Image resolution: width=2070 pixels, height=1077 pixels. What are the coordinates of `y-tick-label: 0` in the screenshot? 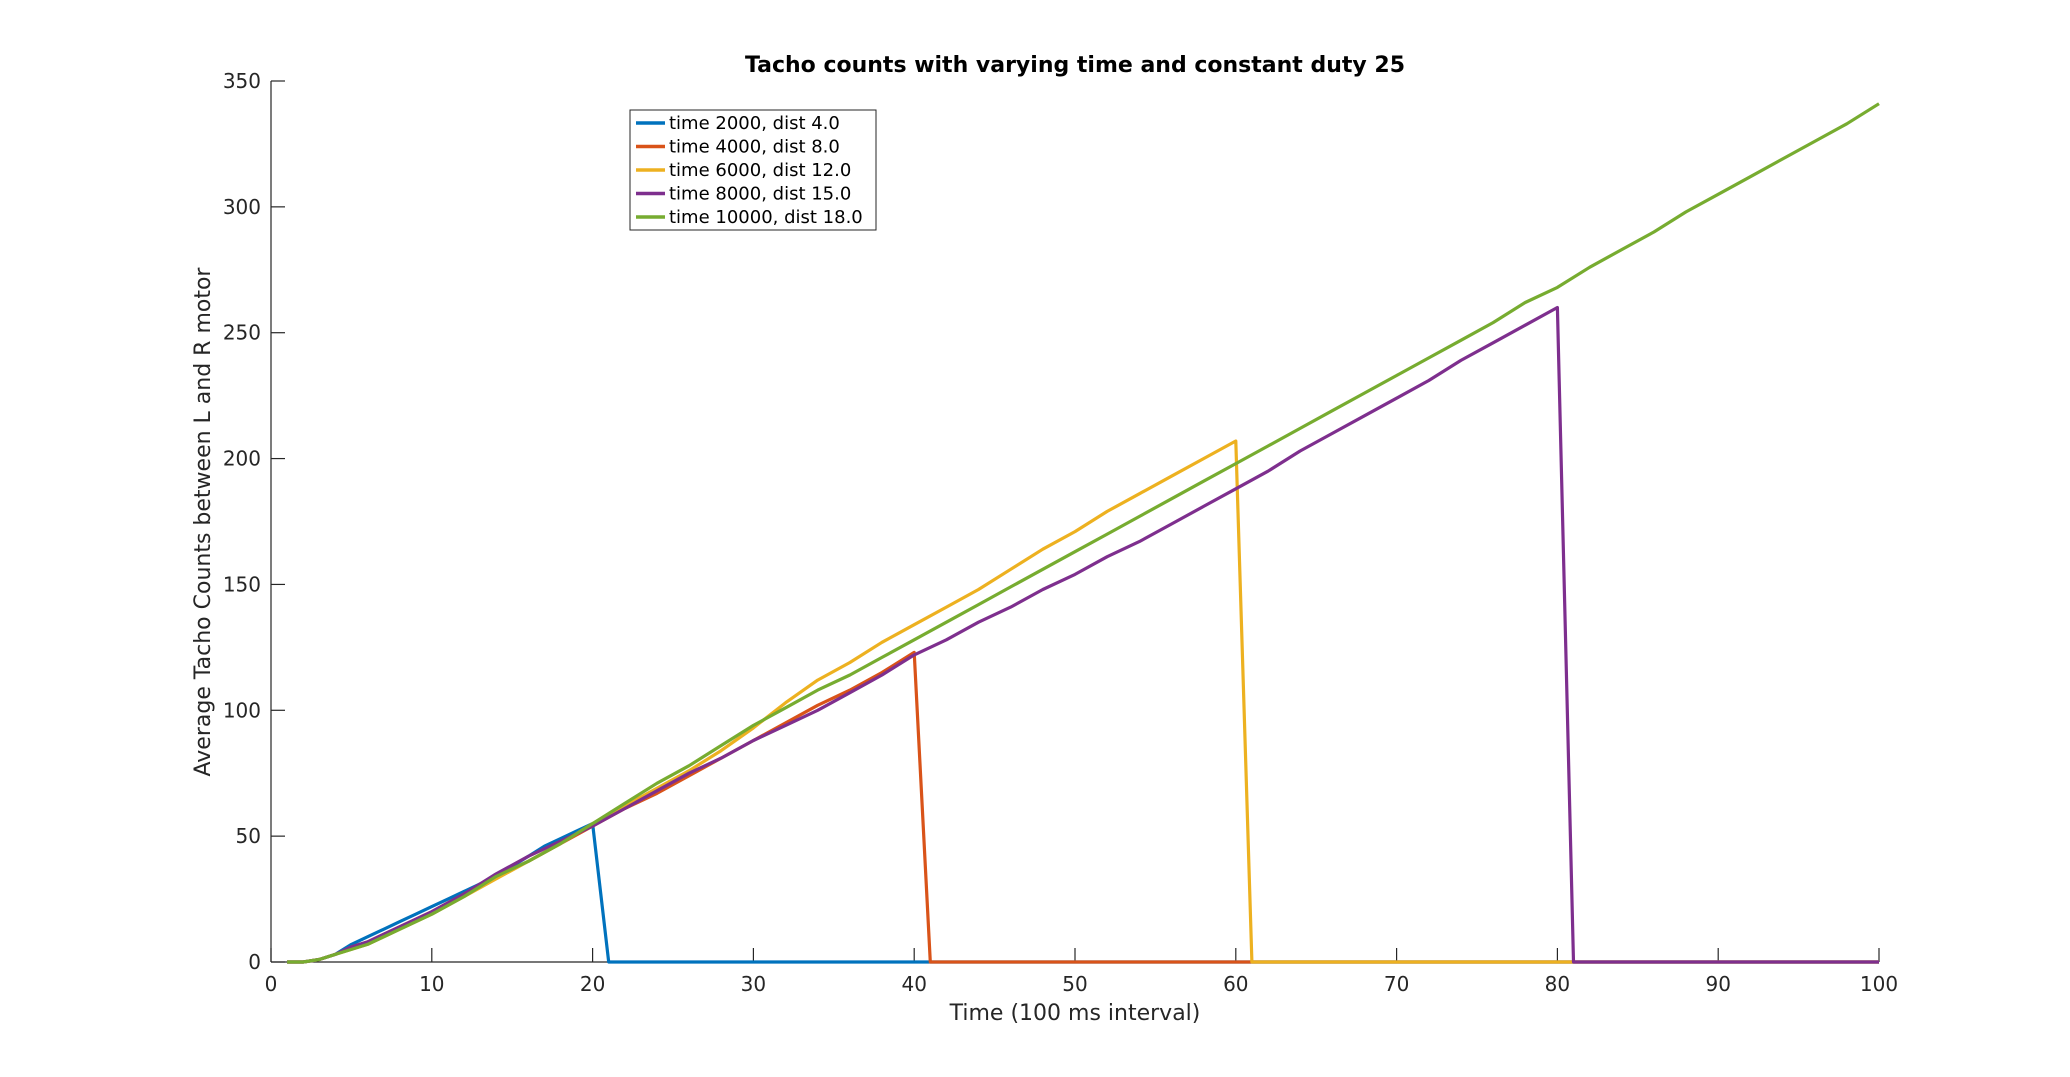 It's located at (254, 962).